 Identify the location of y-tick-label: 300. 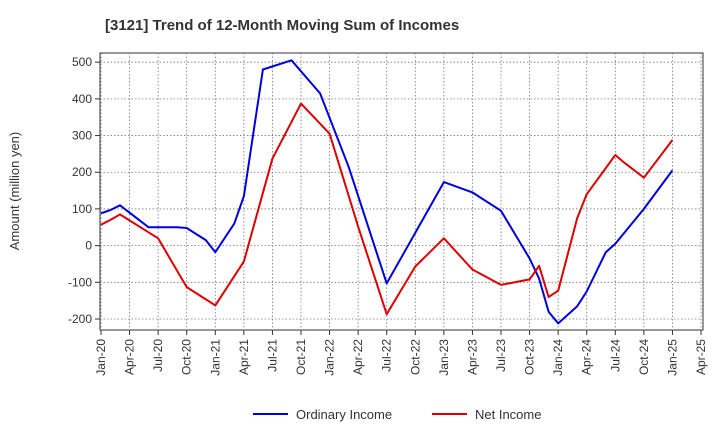
(82, 136).